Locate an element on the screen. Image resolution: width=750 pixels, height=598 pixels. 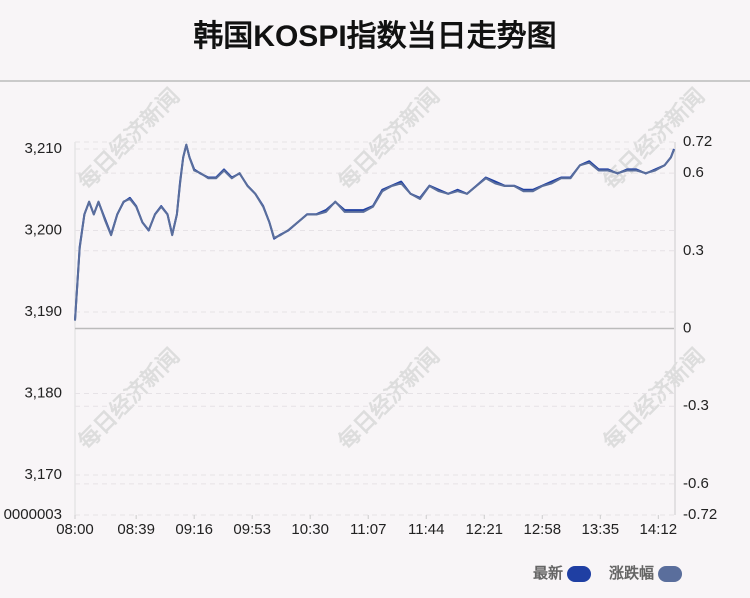
y2-tick-label: -0.3 is located at coordinates (696, 405).